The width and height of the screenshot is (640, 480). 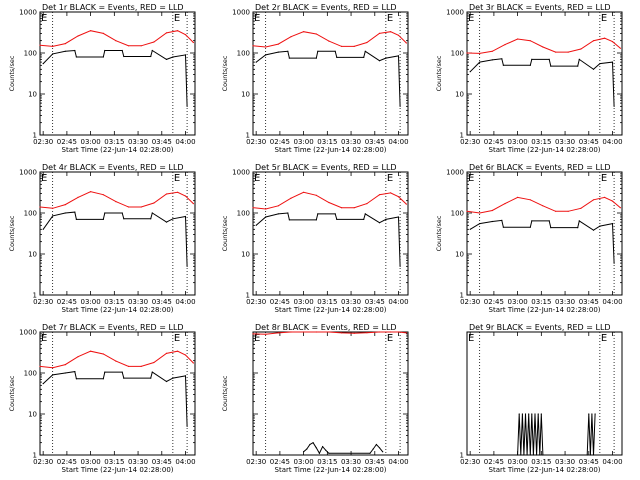 I want to click on y-tick-label: 1, so click(x=462, y=296).